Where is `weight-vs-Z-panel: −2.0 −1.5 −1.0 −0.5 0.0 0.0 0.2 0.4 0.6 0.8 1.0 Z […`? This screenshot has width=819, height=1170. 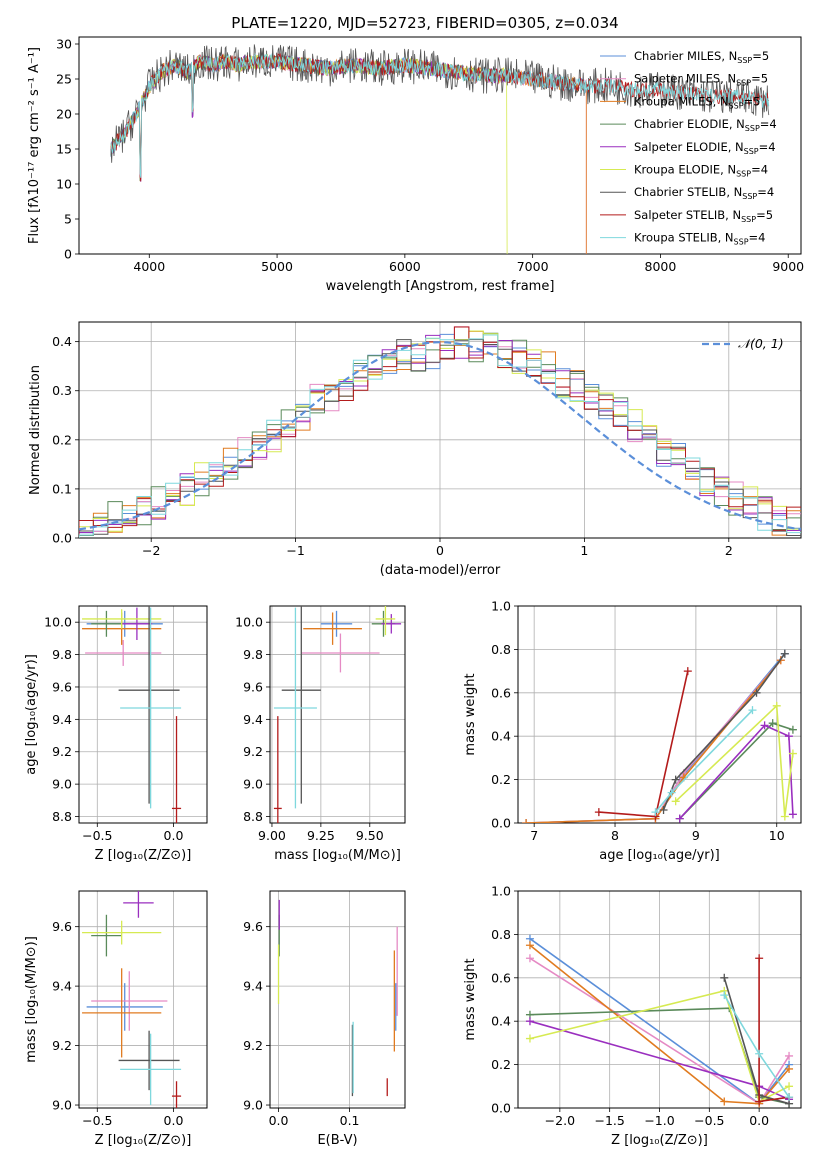
weight-vs-Z-panel: −2.0 −1.5 −1.0 −0.5 0.0 0.0 0.2 0.4 0.6 0.8 1.0 Z [… is located at coordinates (632, 1016).